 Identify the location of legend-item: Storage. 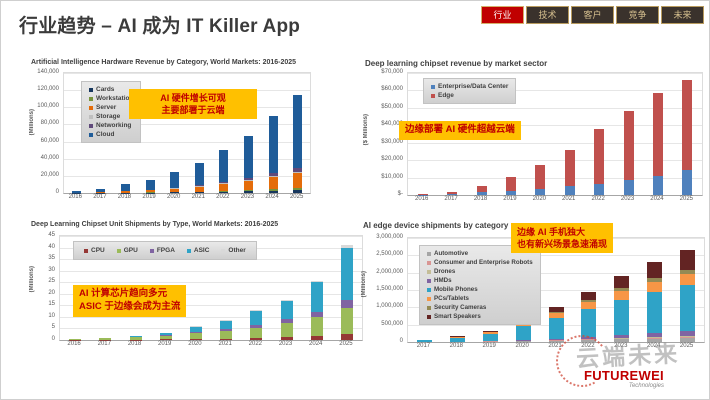
(111, 116).